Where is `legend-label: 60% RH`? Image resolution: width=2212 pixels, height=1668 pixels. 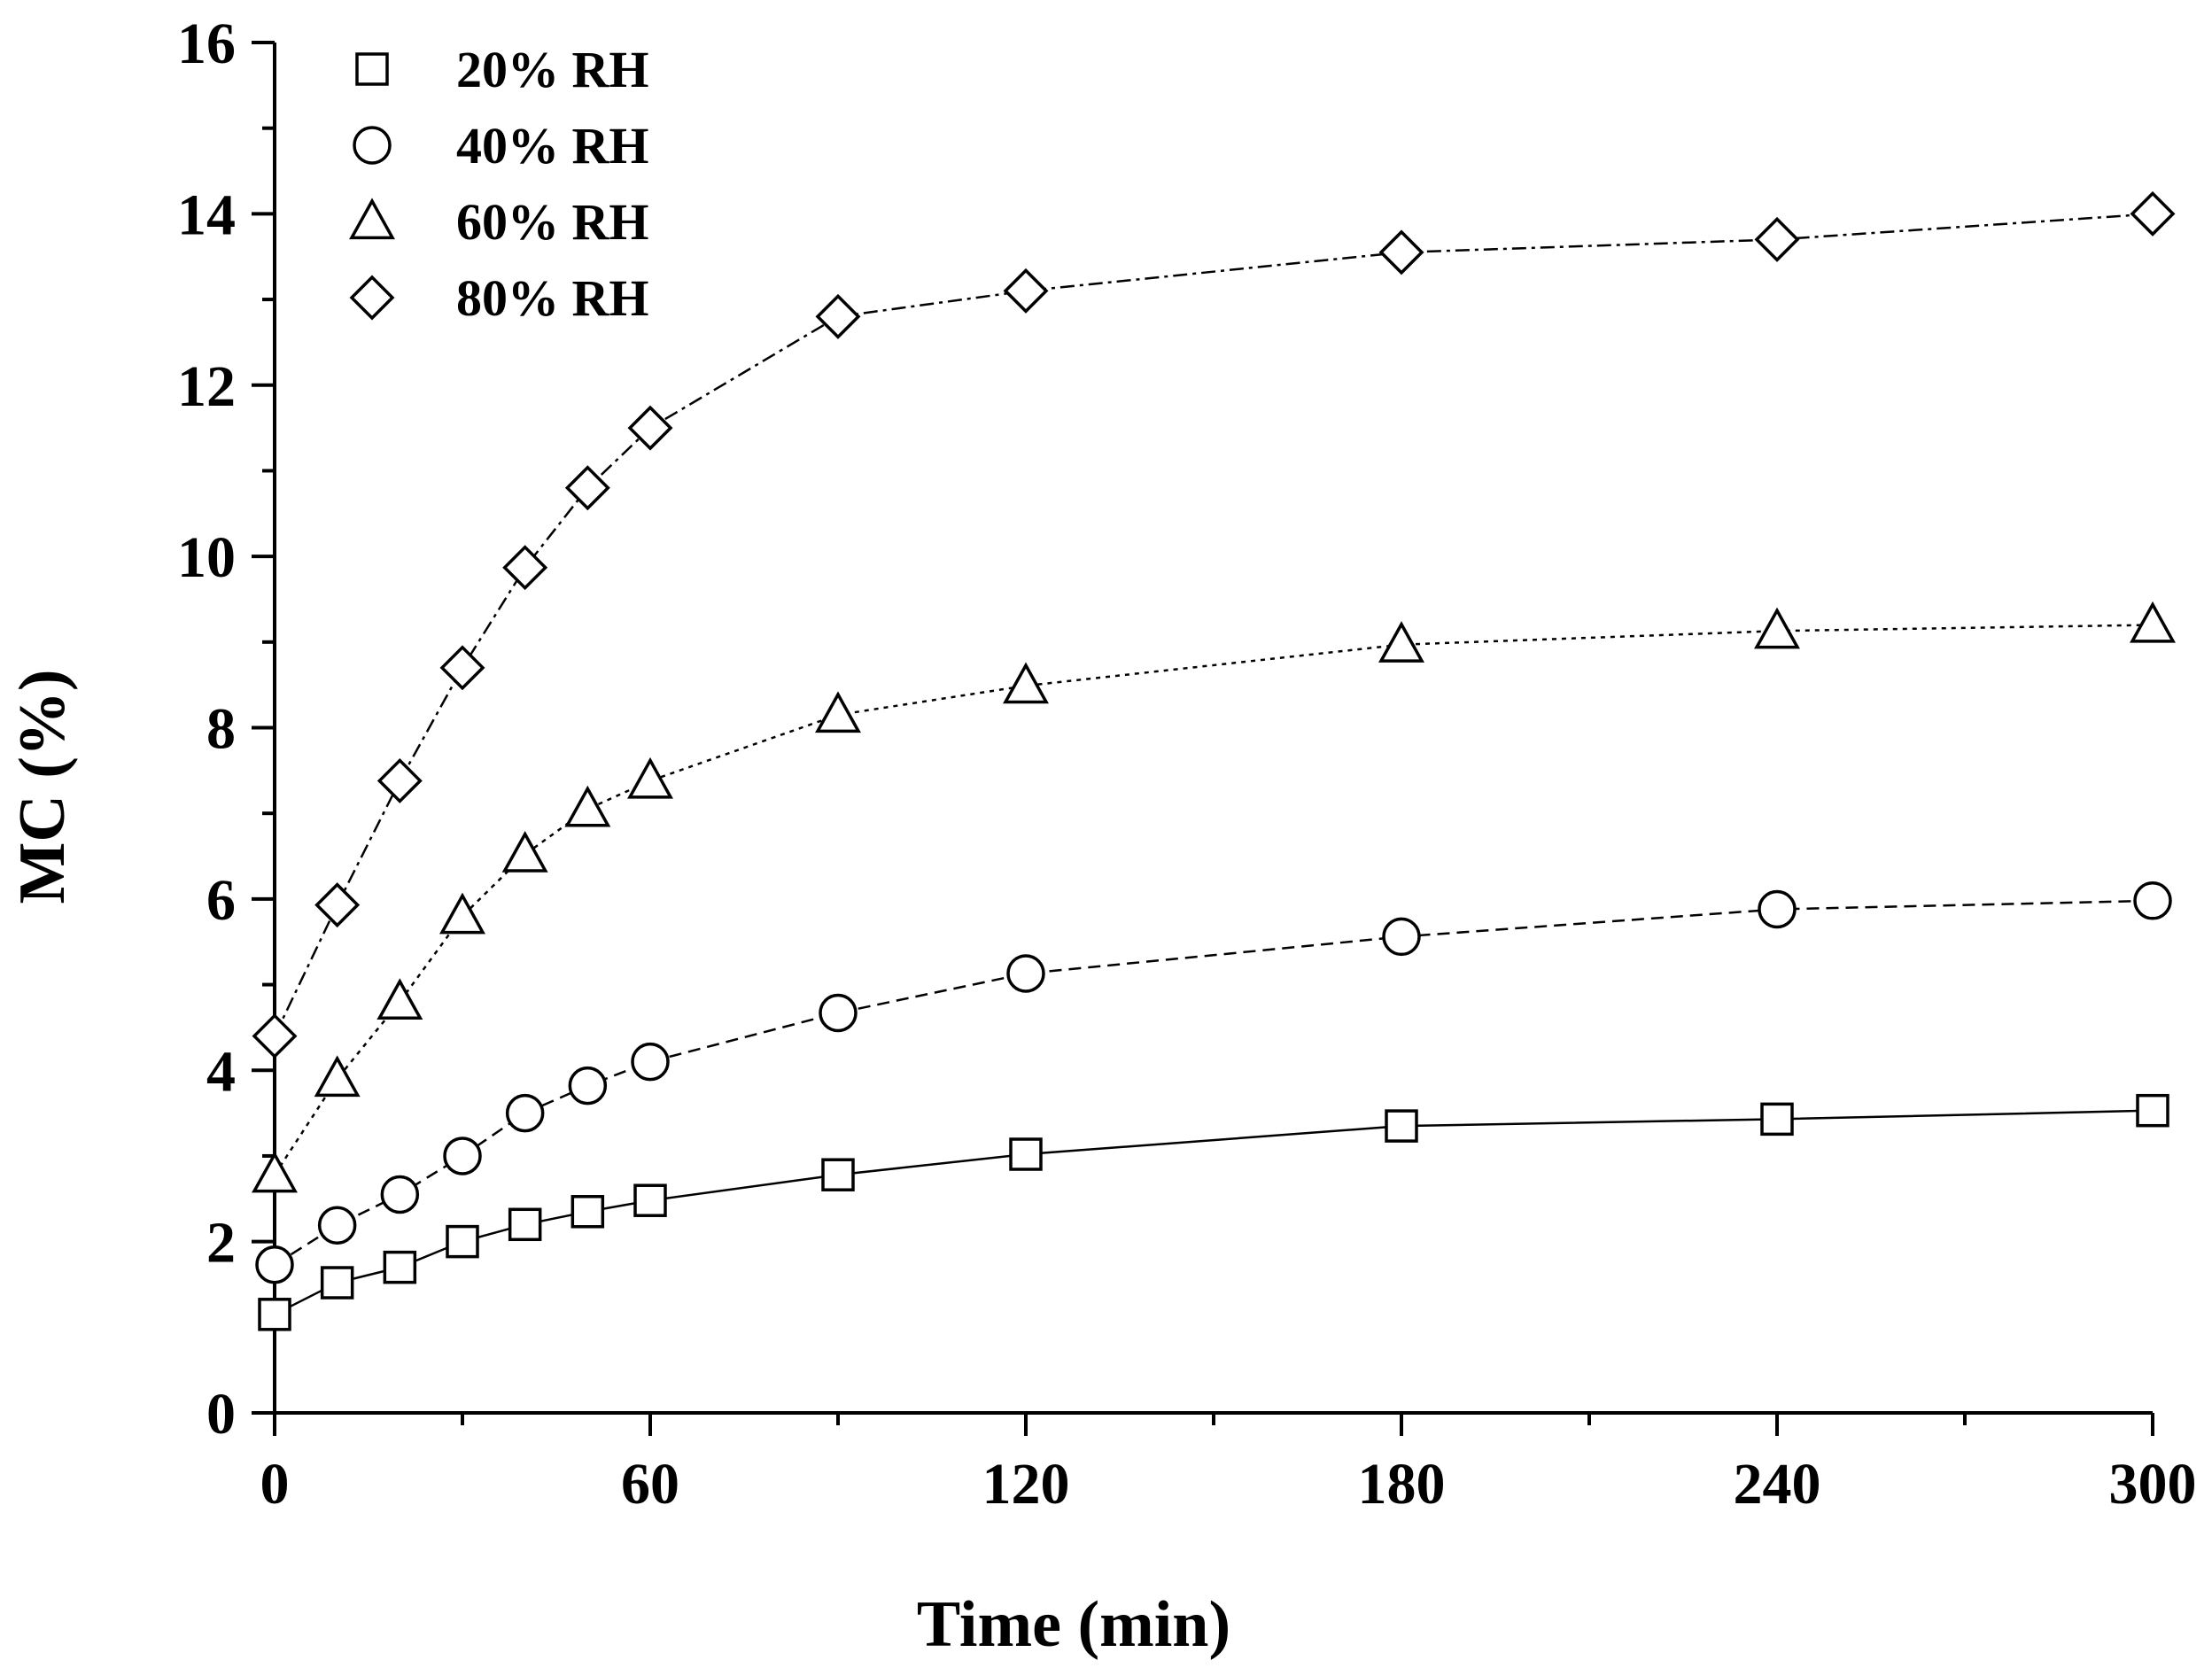 legend-label: 60% RH is located at coordinates (552, 222).